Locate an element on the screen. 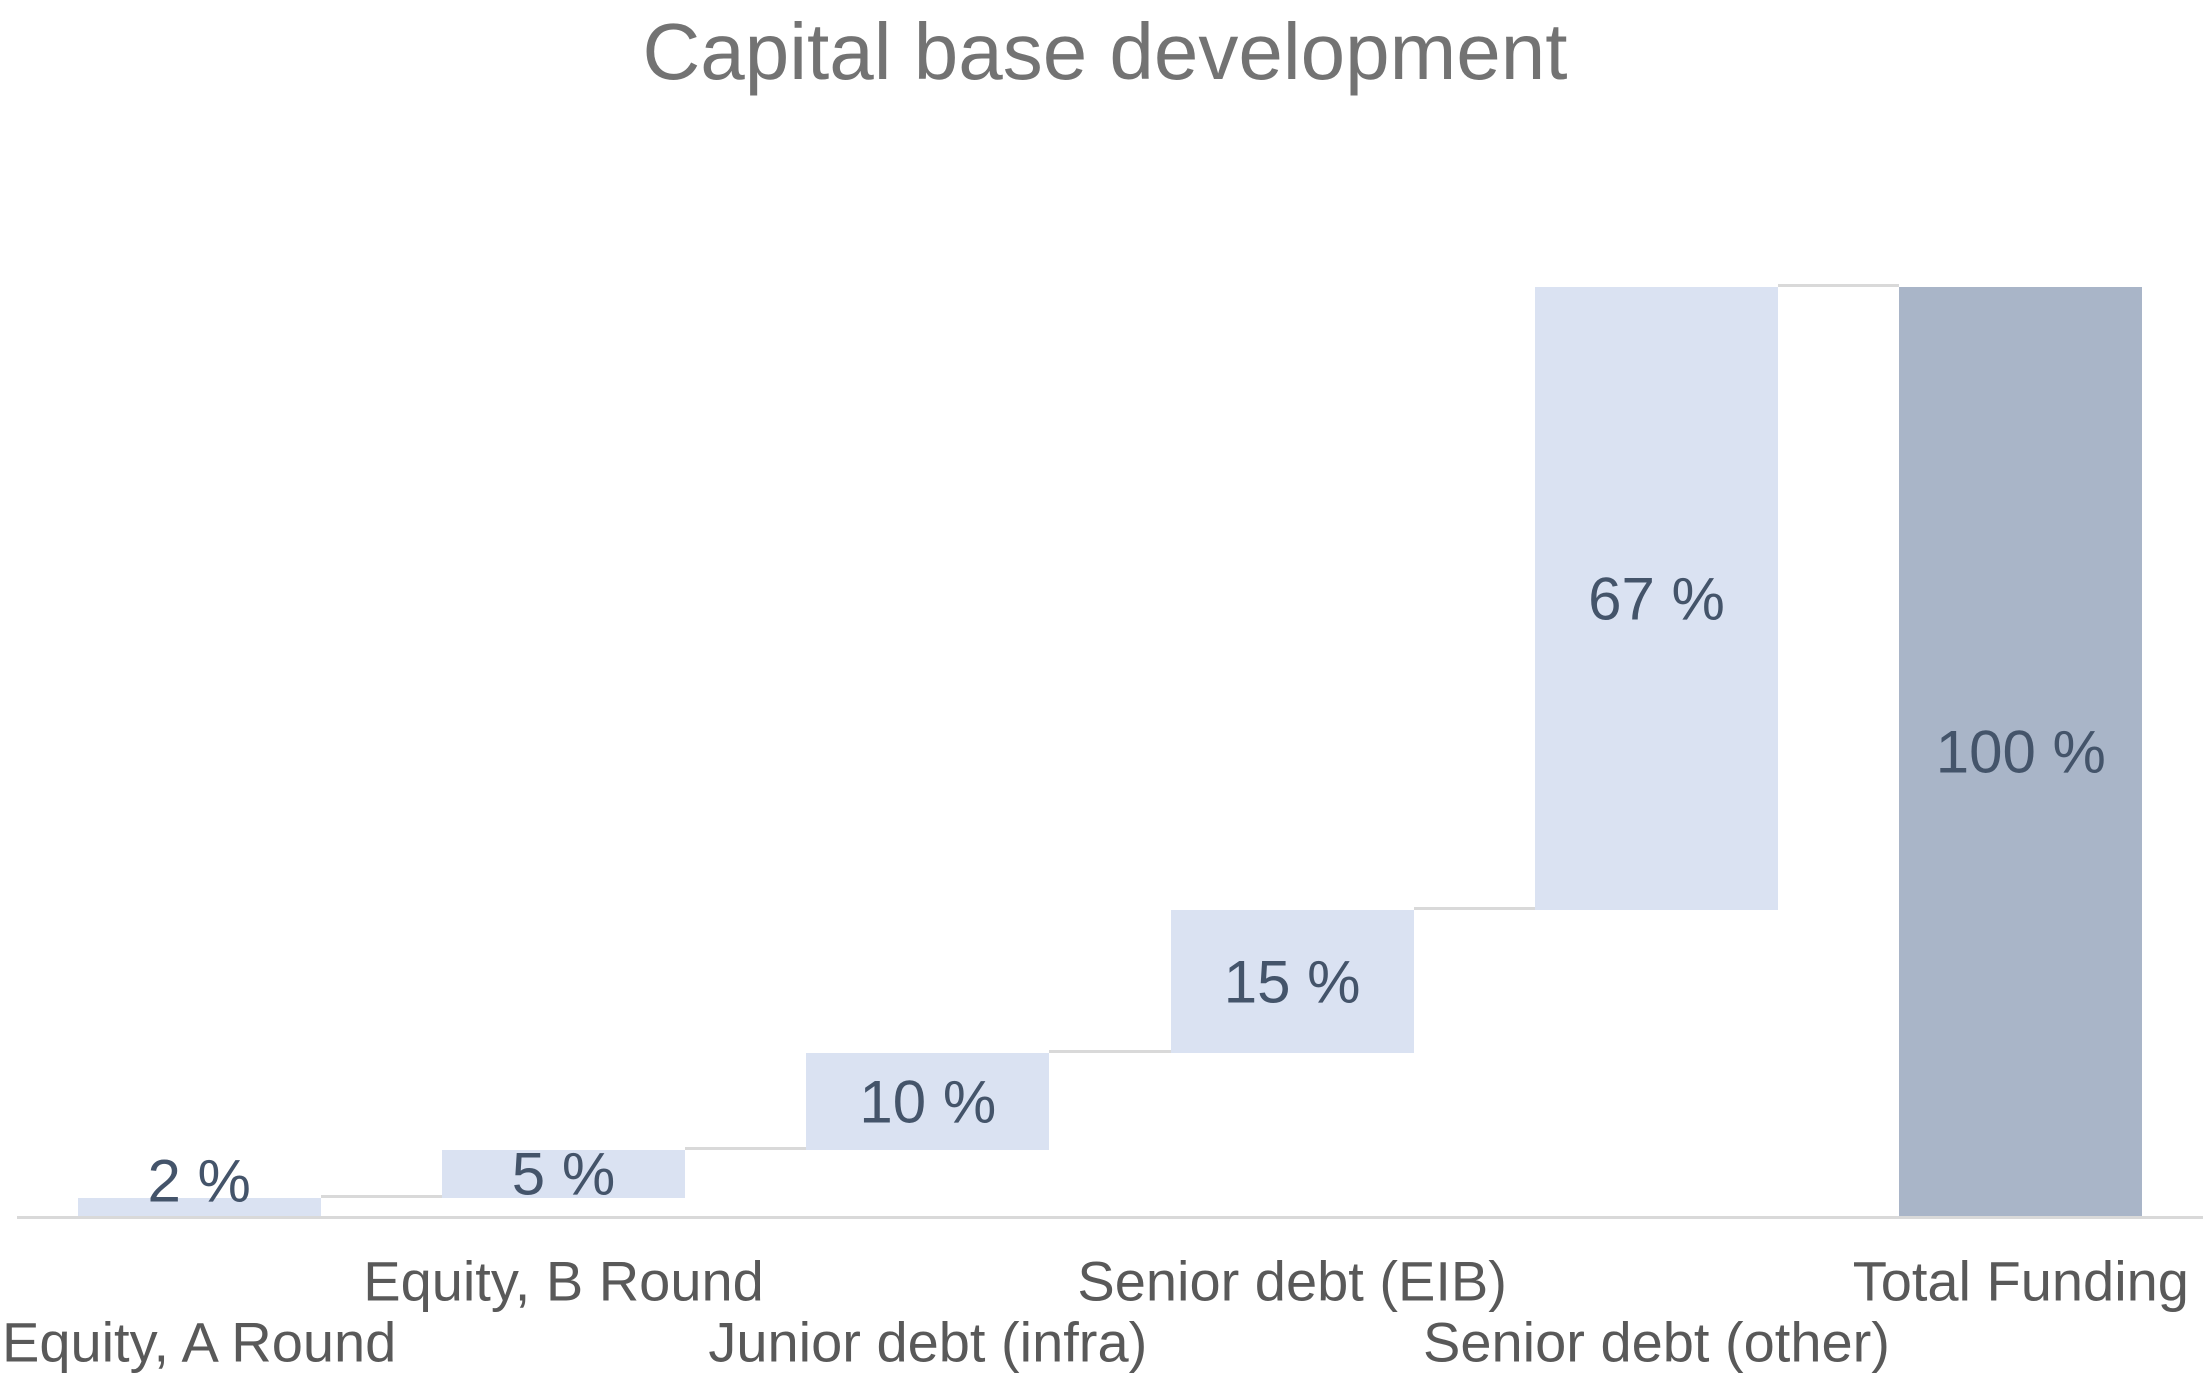 This screenshot has height=1396, width=2210. category-label-equity-b-round: Equity, B Round is located at coordinates (563, 1281).